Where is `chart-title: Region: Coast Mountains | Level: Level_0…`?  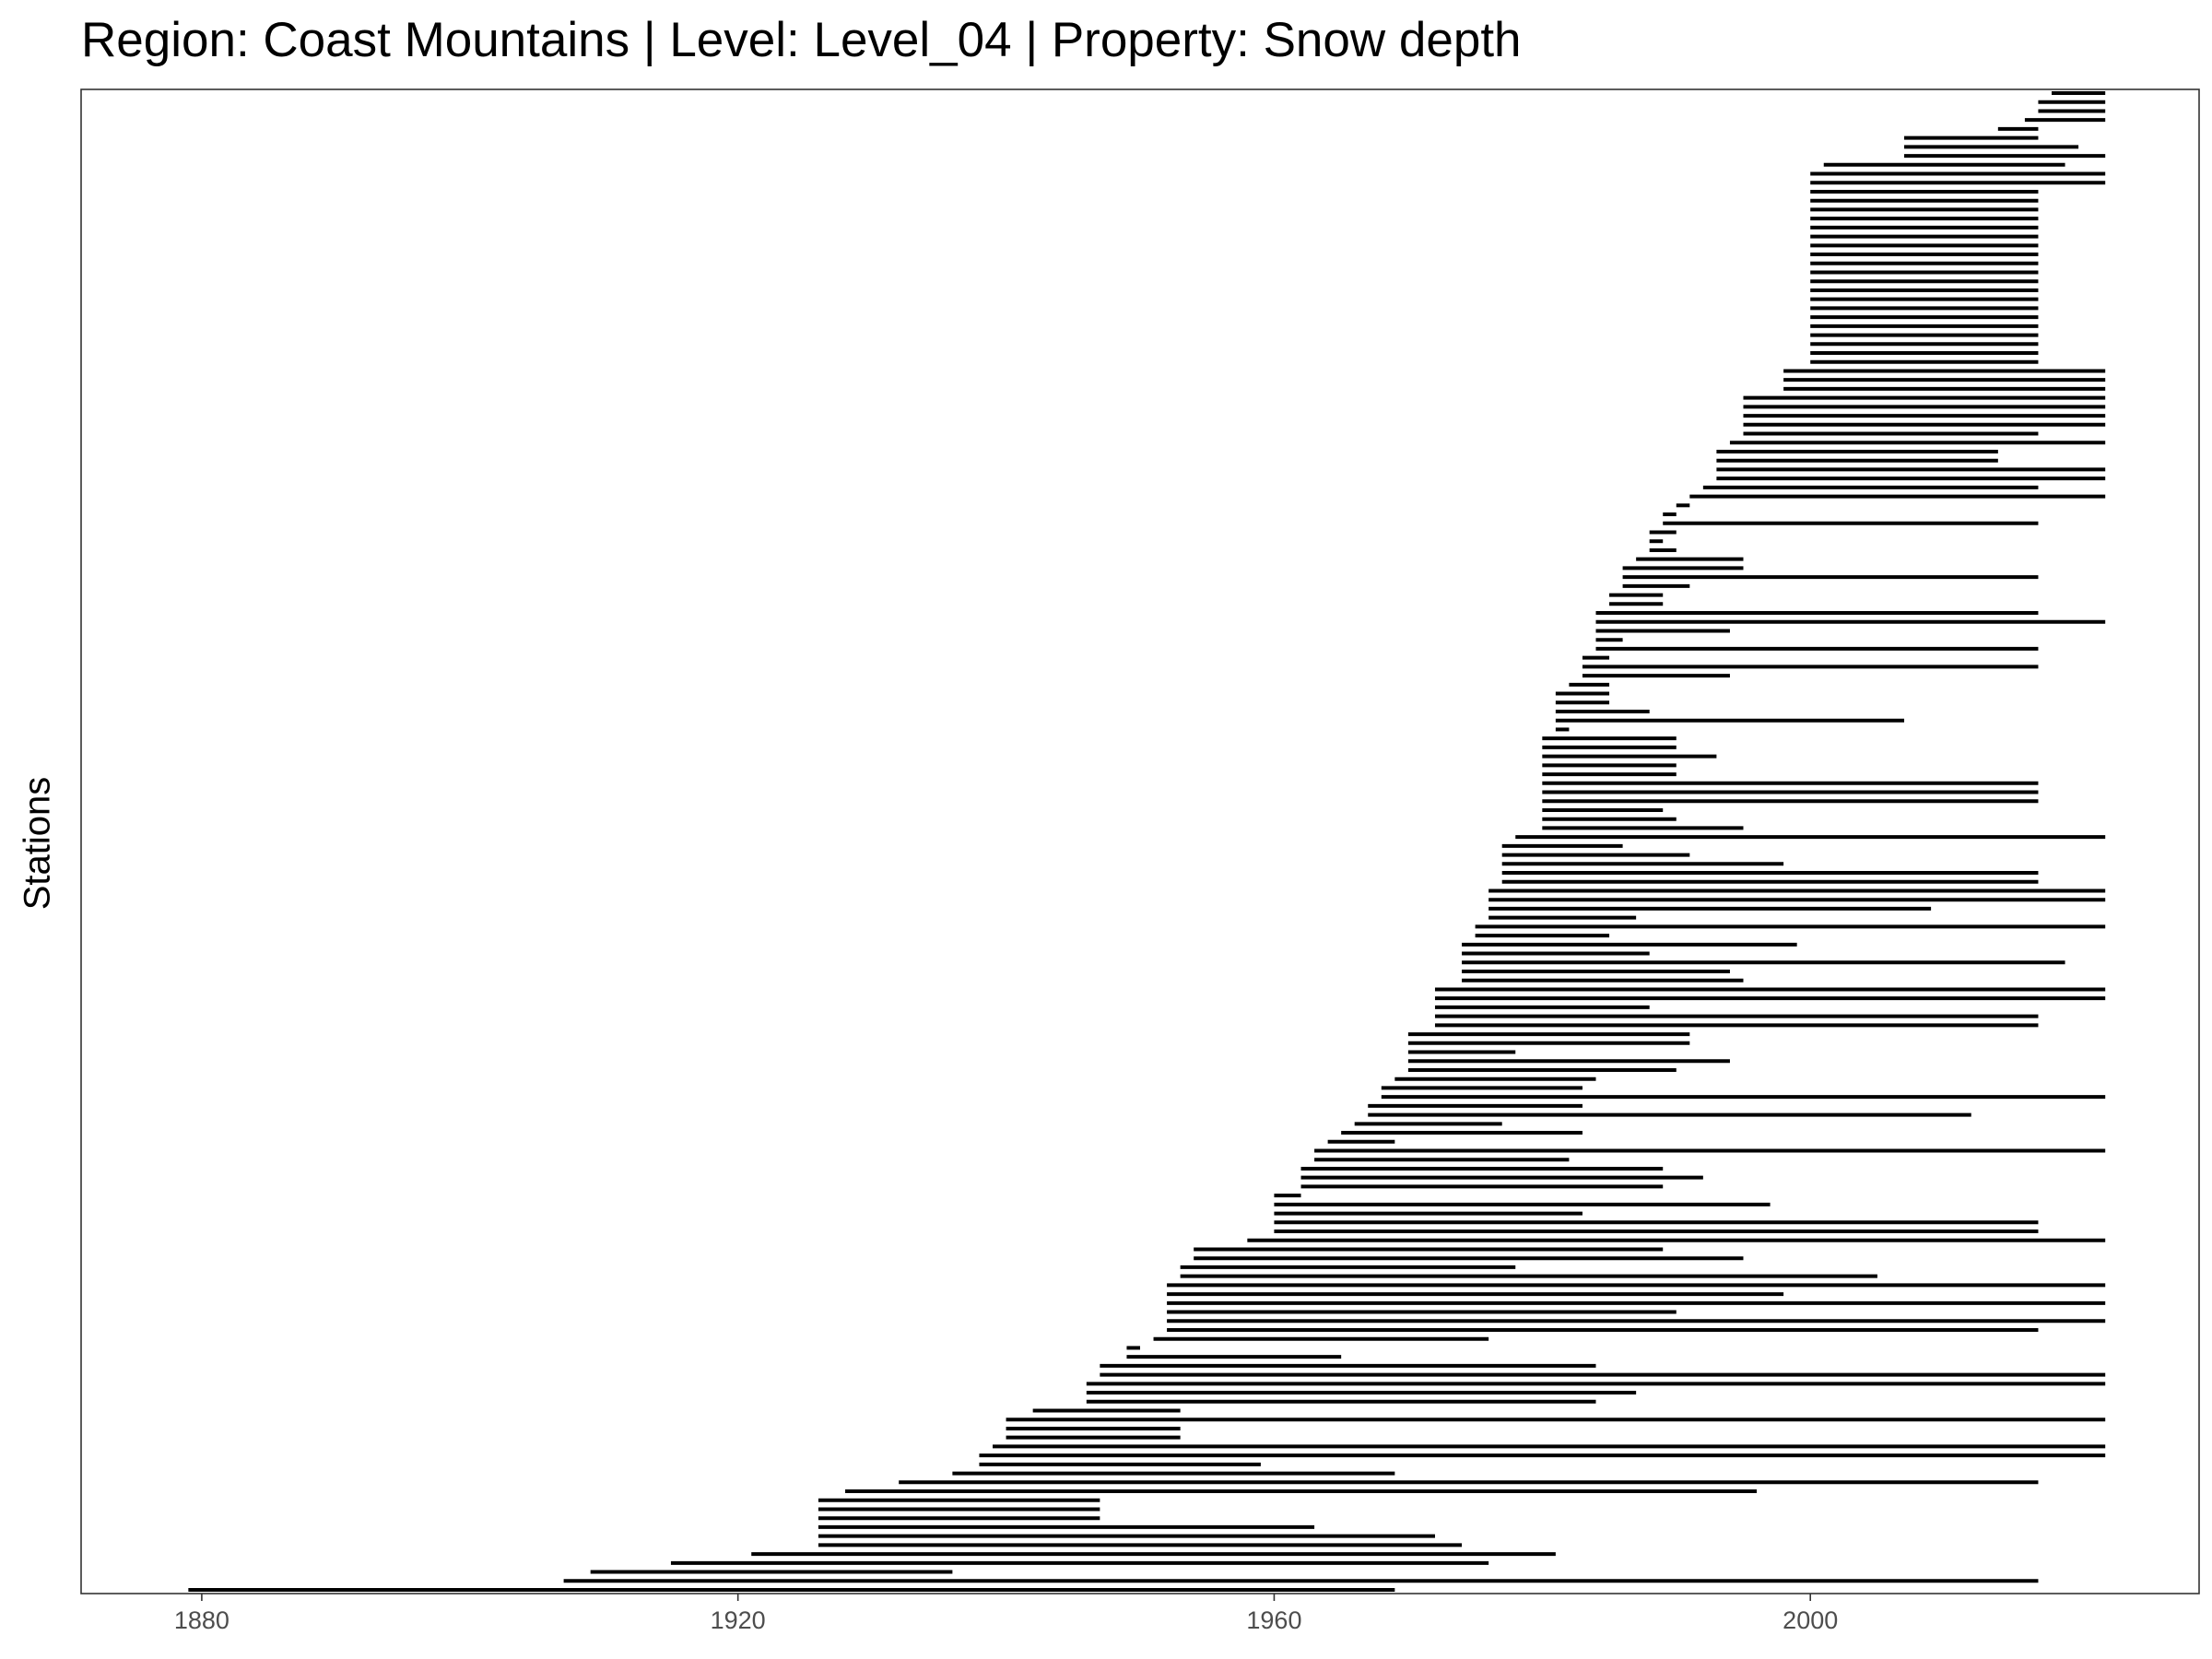 chart-title: Region: Coast Mountains | Level: Level_0… is located at coordinates (801, 40).